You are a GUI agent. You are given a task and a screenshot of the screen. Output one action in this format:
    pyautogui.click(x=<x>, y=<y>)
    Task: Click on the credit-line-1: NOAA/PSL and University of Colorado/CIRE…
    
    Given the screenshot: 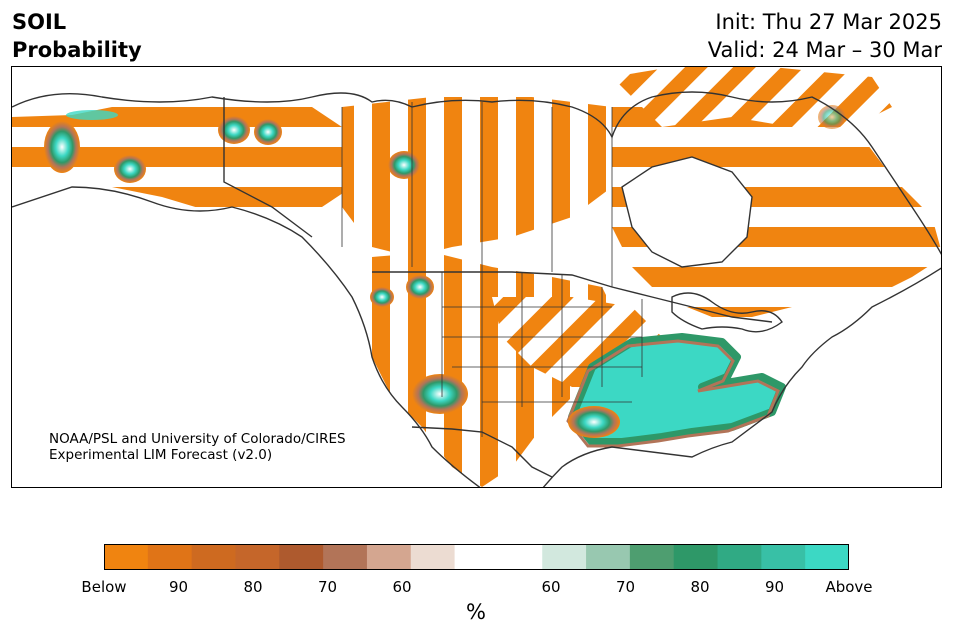 What is the action you would take?
    pyautogui.click(x=197, y=439)
    